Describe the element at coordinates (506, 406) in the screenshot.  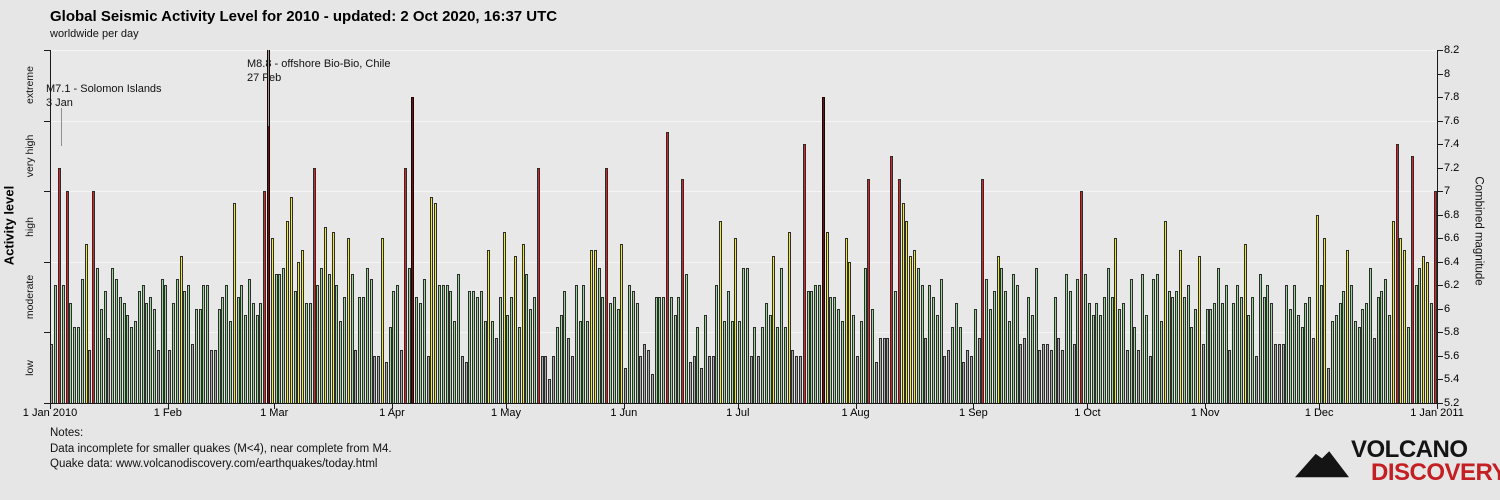
I see `month-tick` at that location.